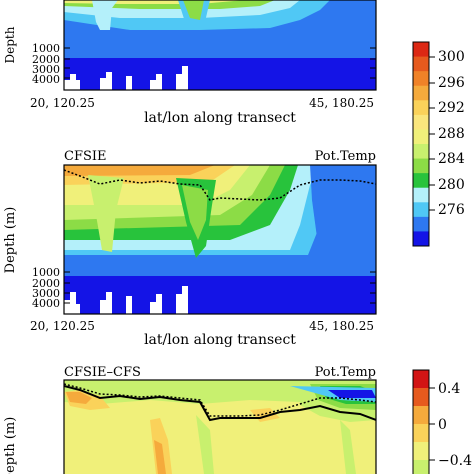 The height and width of the screenshot is (474, 474). Describe the element at coordinates (10, 445) in the screenshot. I see `bot-ylabel: Depth (m)` at that location.